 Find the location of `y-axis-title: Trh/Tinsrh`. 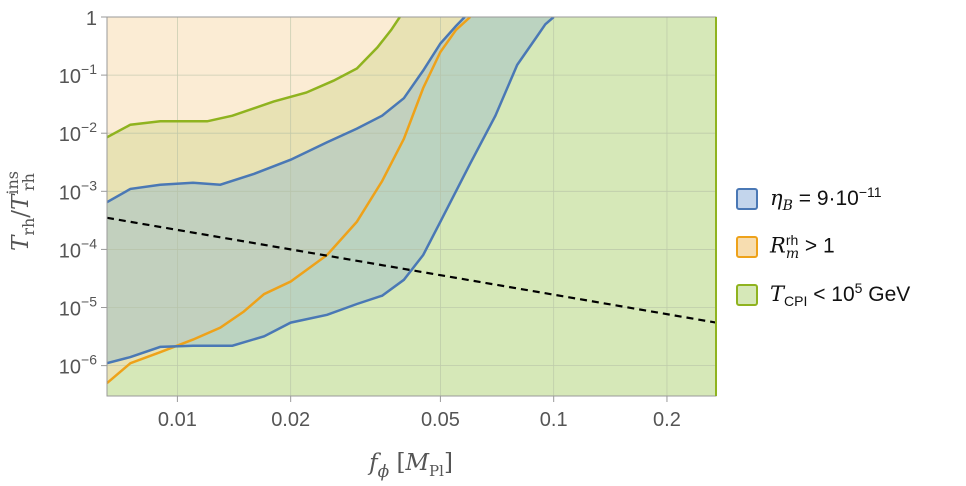

y-axis-title: Trh/Tinsrh is located at coordinates (20, 211).